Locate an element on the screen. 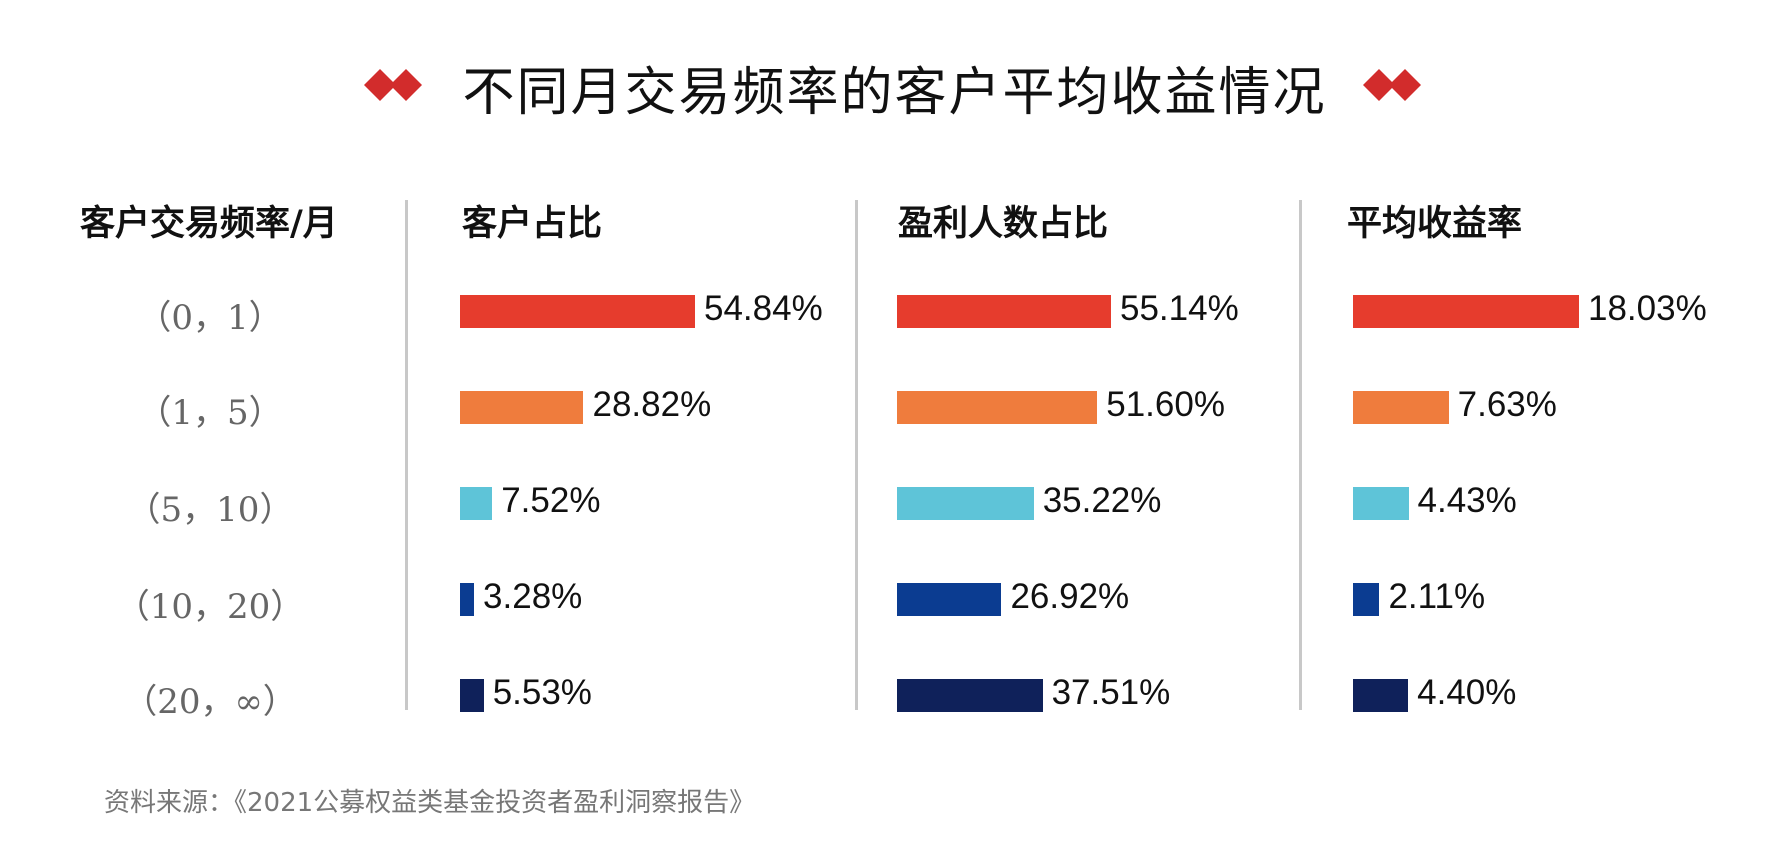 This screenshot has width=1789, height=863. diamond-decoration-left-icon is located at coordinates (393, 85).